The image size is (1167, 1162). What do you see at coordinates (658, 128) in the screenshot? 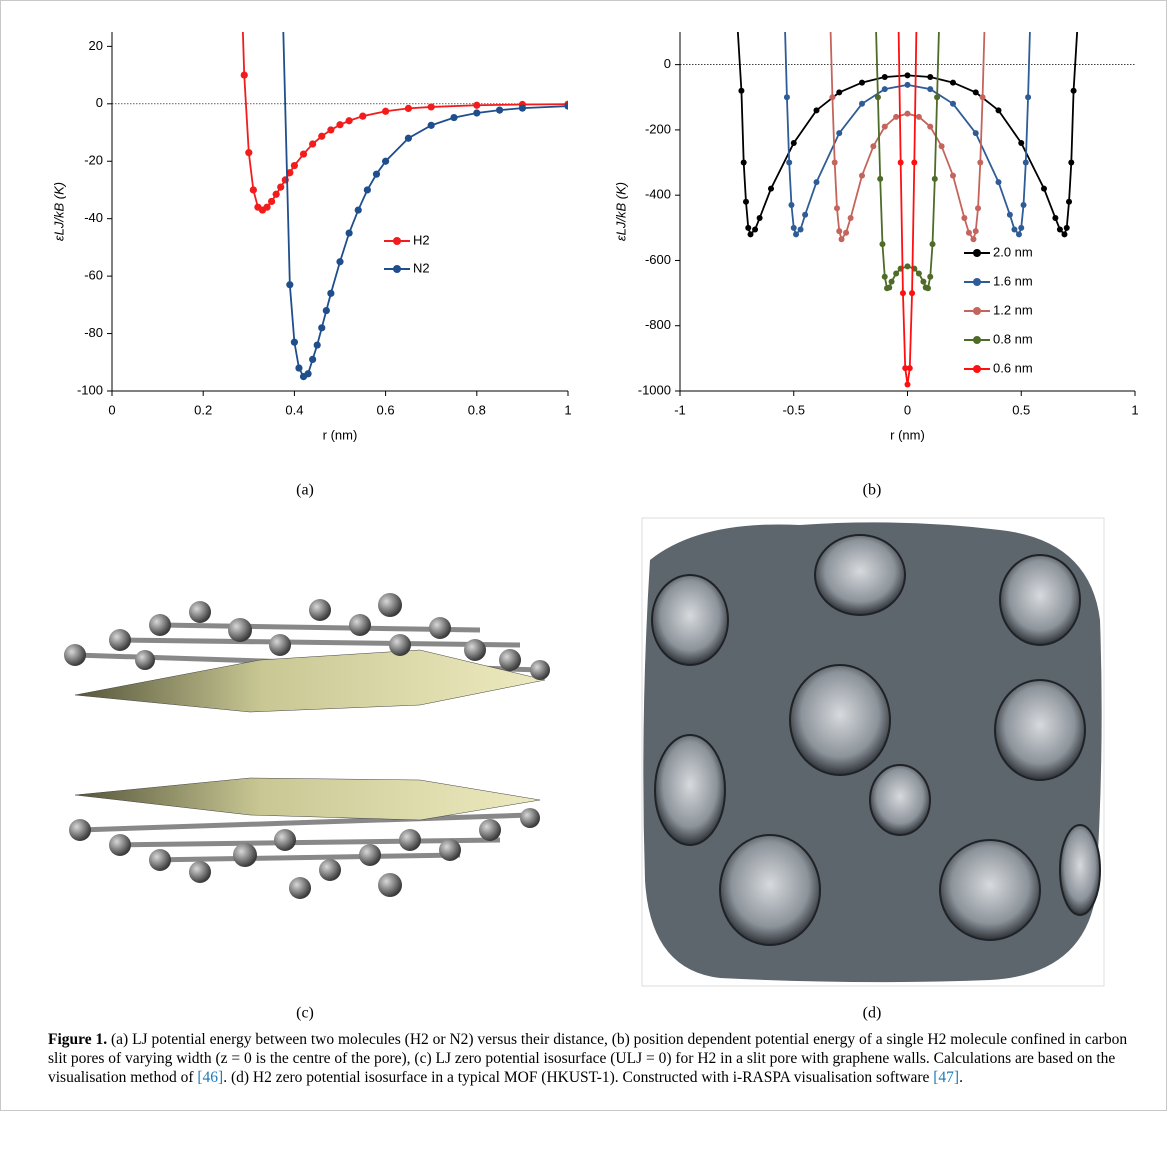
I see `y-tick-label: -200` at bounding box center [658, 128].